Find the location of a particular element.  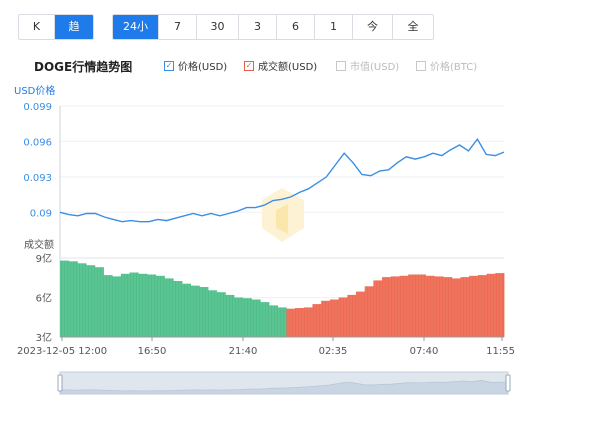

x-tick-label: 11:55 is located at coordinates (500, 351).